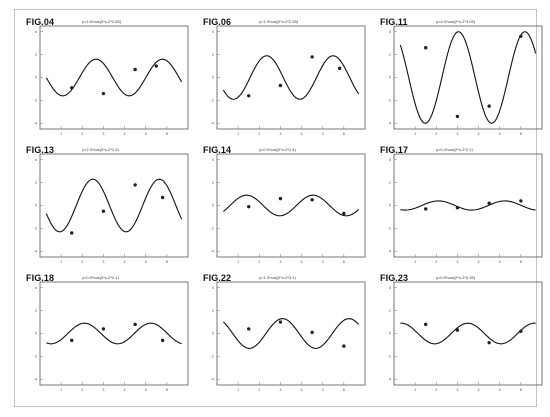 This screenshot has height=417, width=550. I want to click on figure-panel: FIG.13 y=2.3*cos(2*x-2*2.5) 4 2 0 -2 -4 1 2 3 4 5 6, so click(106, 204).